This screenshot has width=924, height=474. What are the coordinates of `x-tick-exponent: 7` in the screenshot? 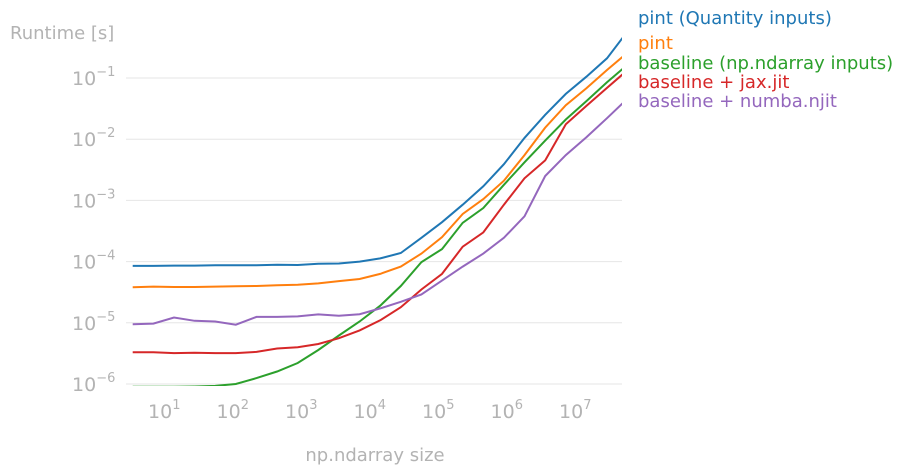 It's located at (587, 405).